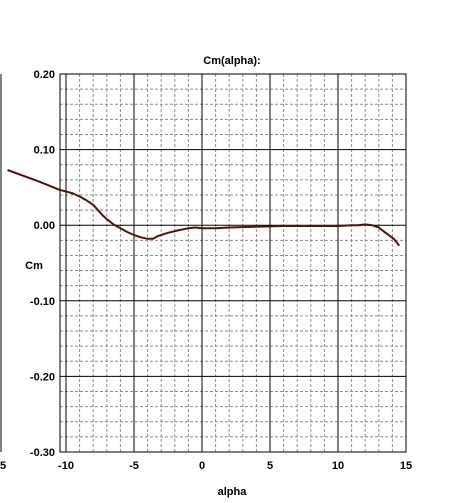 Image resolution: width=449 pixels, height=503 pixels. Describe the element at coordinates (202, 466) in the screenshot. I see `x-tick-label: 0` at that location.